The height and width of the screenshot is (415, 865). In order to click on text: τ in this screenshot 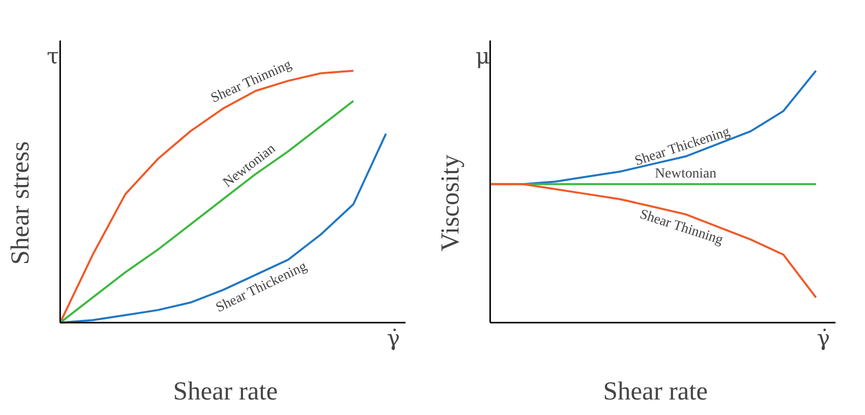, I will do `click(52, 57)`.